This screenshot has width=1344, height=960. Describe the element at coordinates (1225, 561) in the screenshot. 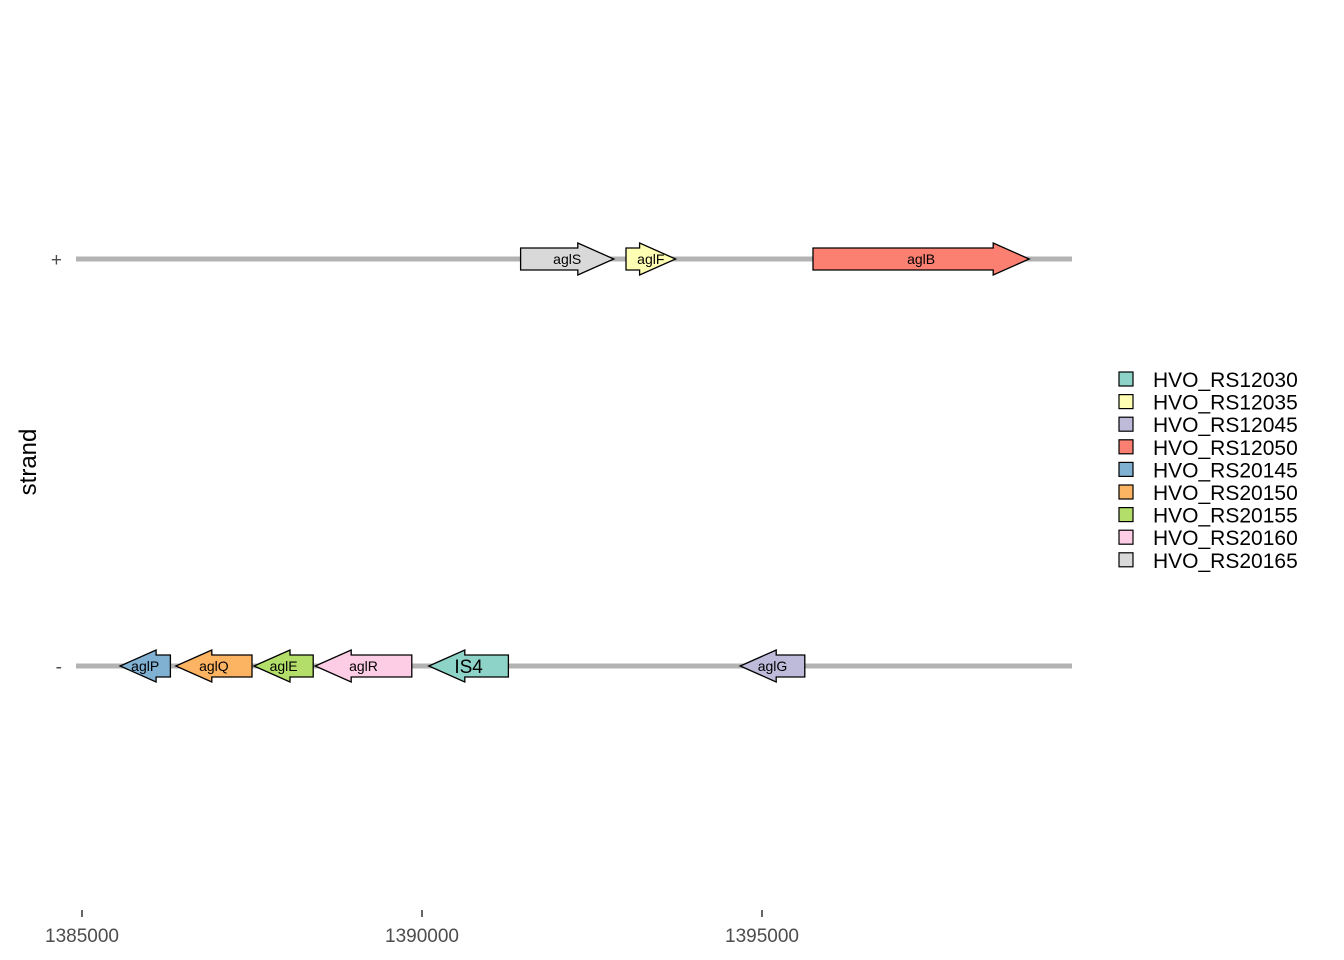

I see `legend-label: HVO_RS20165` at that location.